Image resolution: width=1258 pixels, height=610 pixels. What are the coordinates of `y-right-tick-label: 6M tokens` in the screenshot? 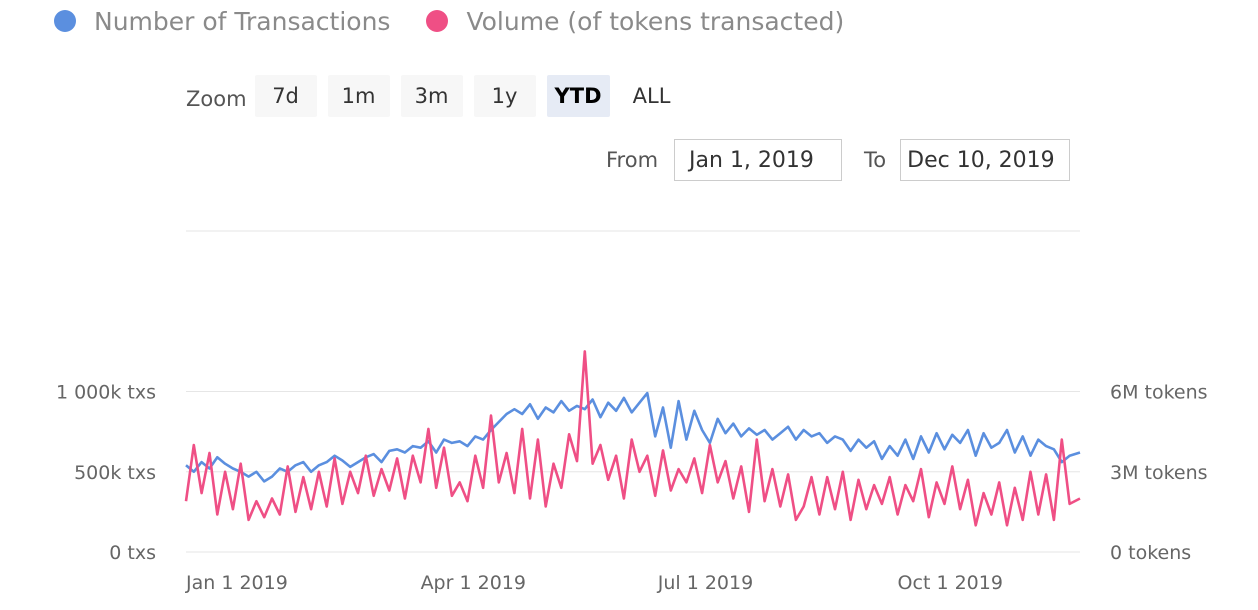 It's located at (1159, 393).